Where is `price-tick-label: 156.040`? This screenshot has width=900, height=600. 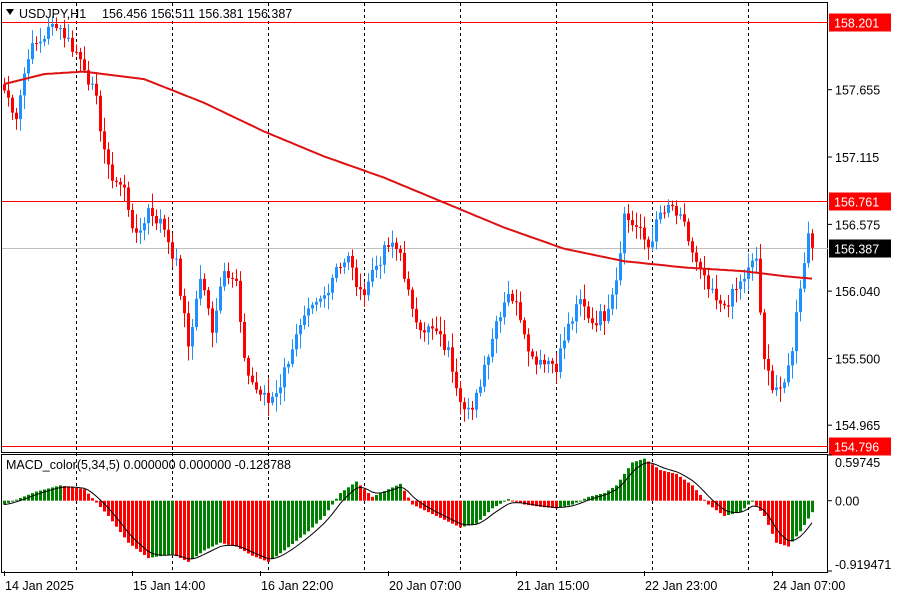
price-tick-label: 156.040 is located at coordinates (857, 292).